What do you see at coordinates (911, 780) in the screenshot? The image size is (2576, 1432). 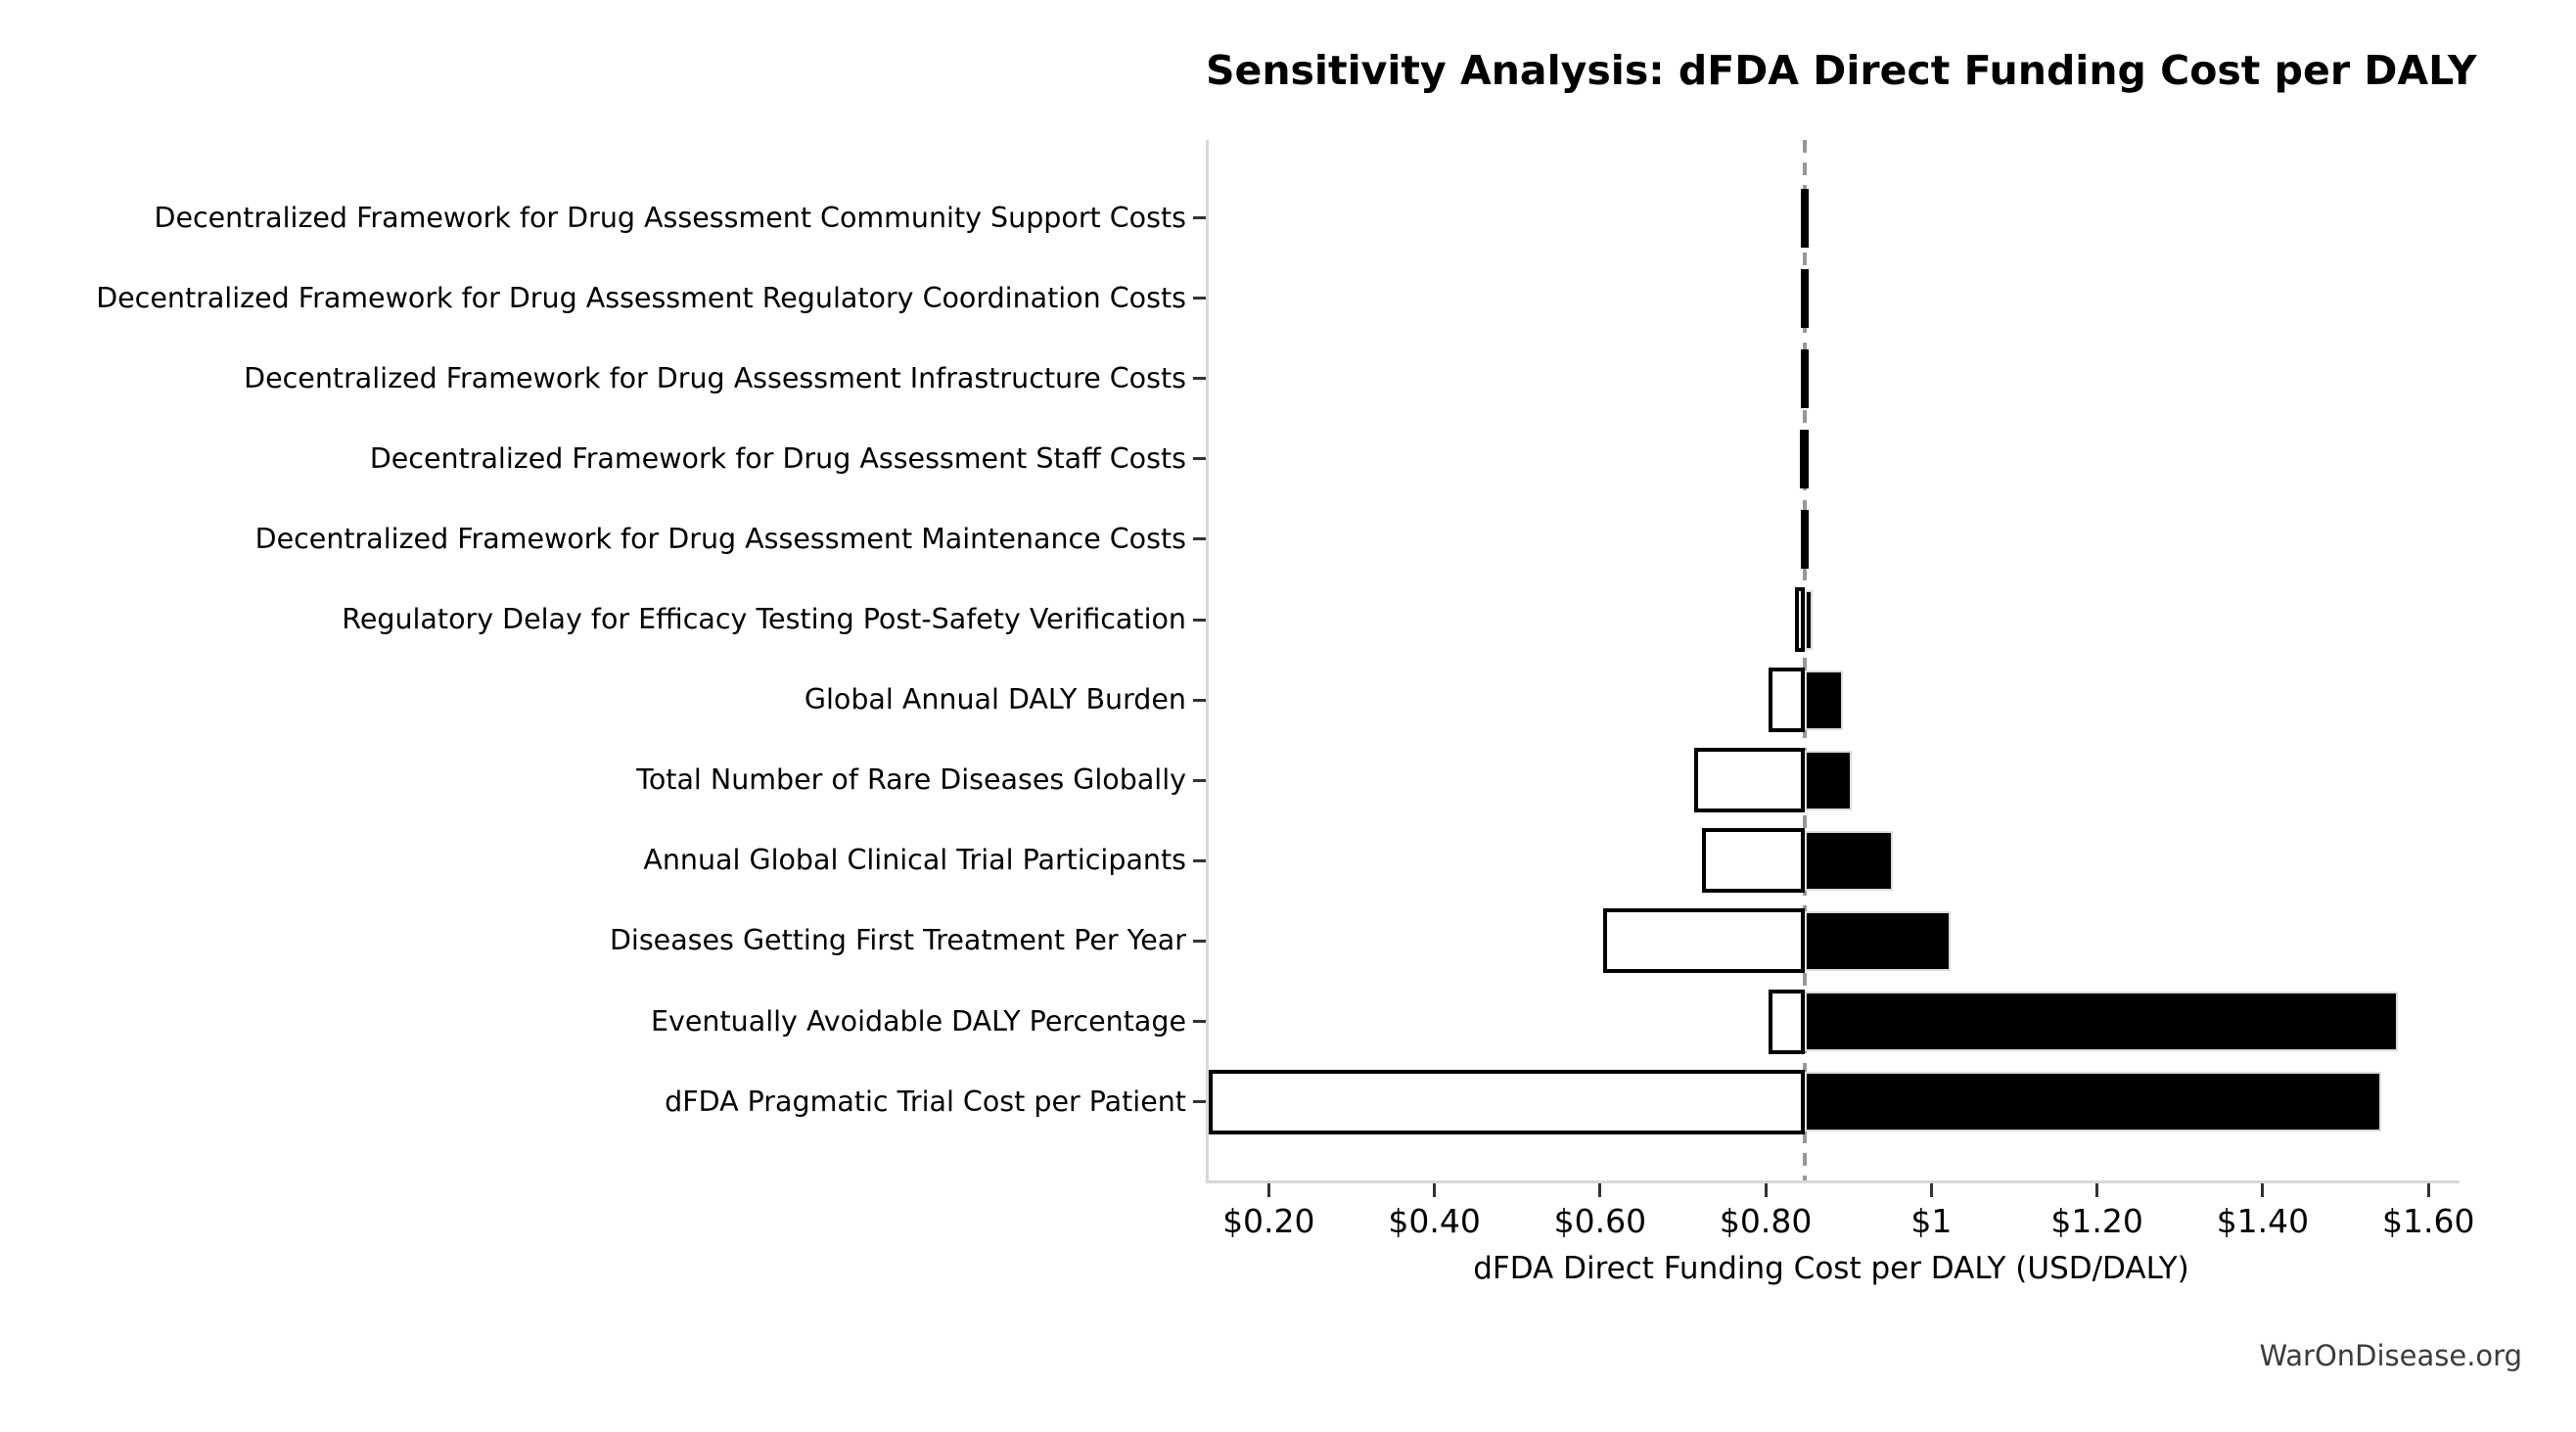 I see `y-axis-label: Total Number of Rare Diseases Globally` at bounding box center [911, 780].